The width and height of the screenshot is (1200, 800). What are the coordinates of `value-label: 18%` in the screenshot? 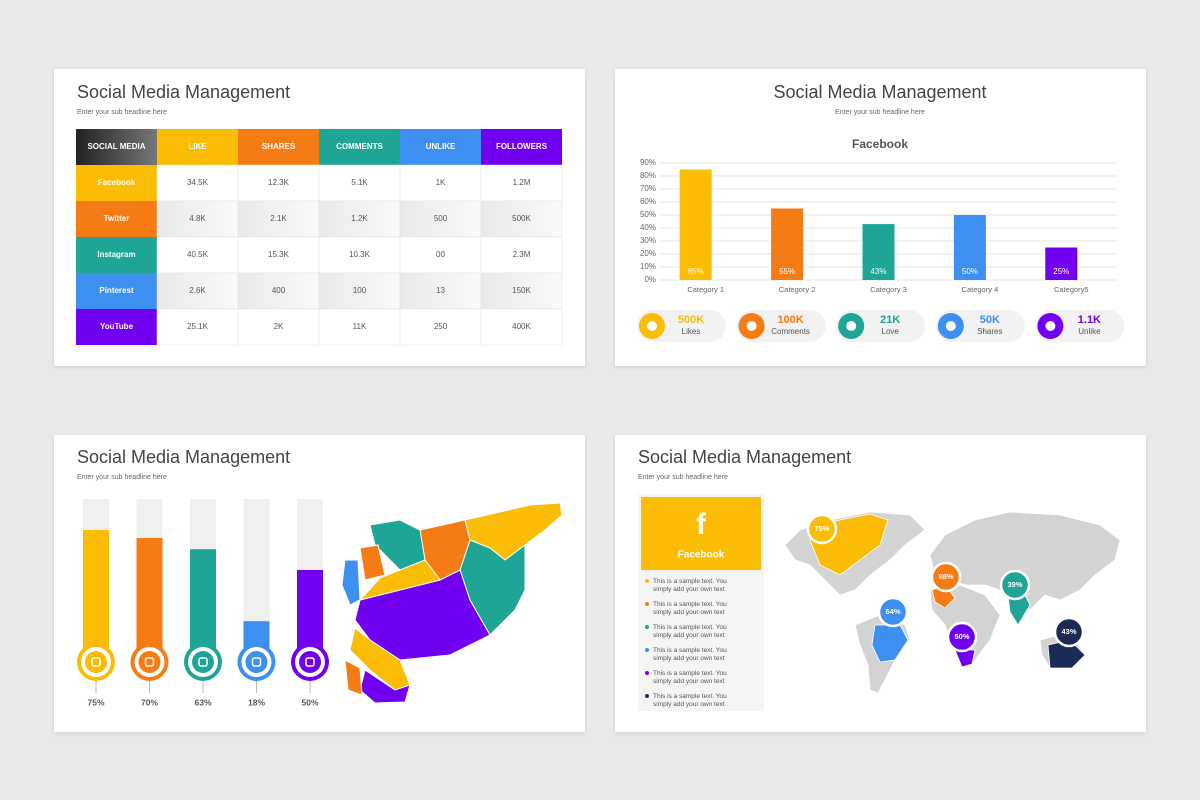 It's located at (256, 702).